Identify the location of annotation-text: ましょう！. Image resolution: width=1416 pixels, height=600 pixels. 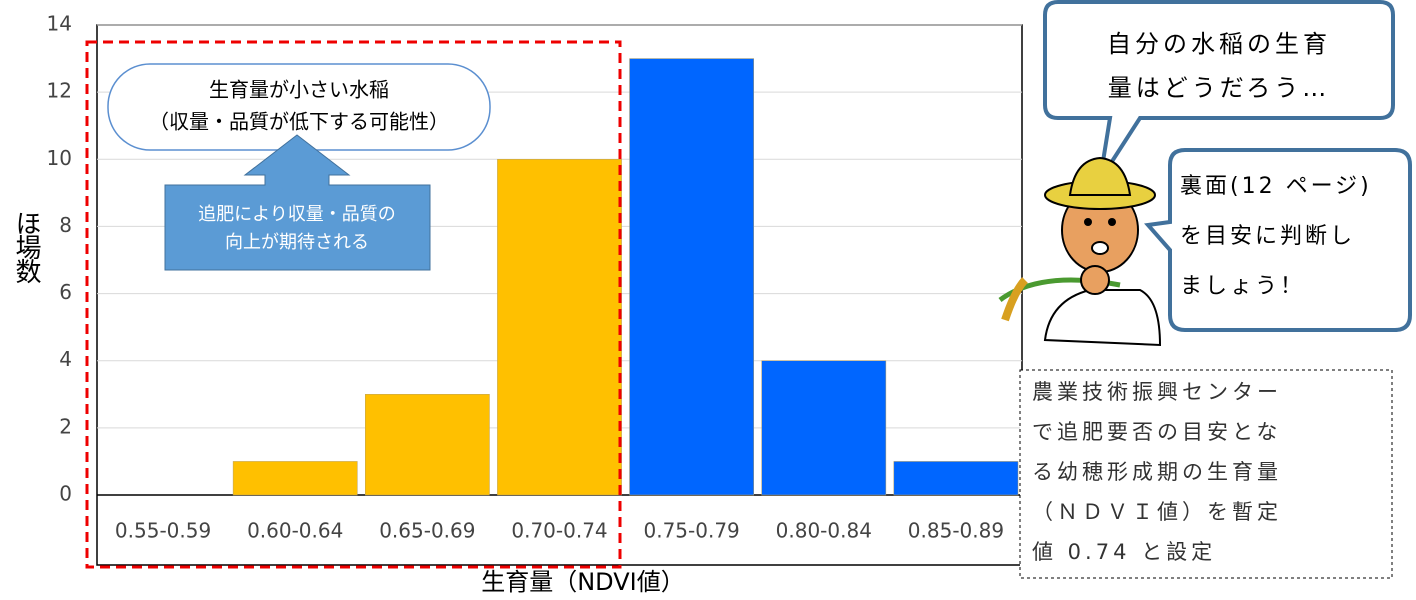
(1242, 286).